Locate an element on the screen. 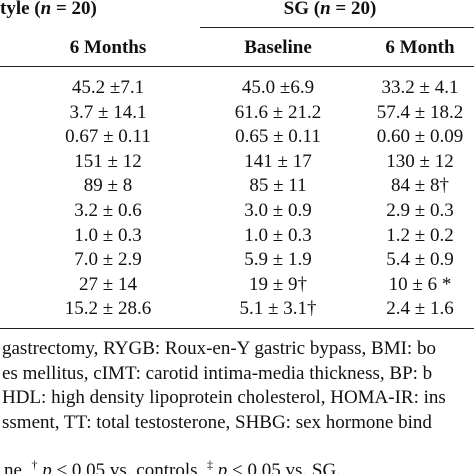 Image resolution: width=474 pixels, height=474 pixels. table-cell: 84 ± 8† is located at coordinates (420, 186).